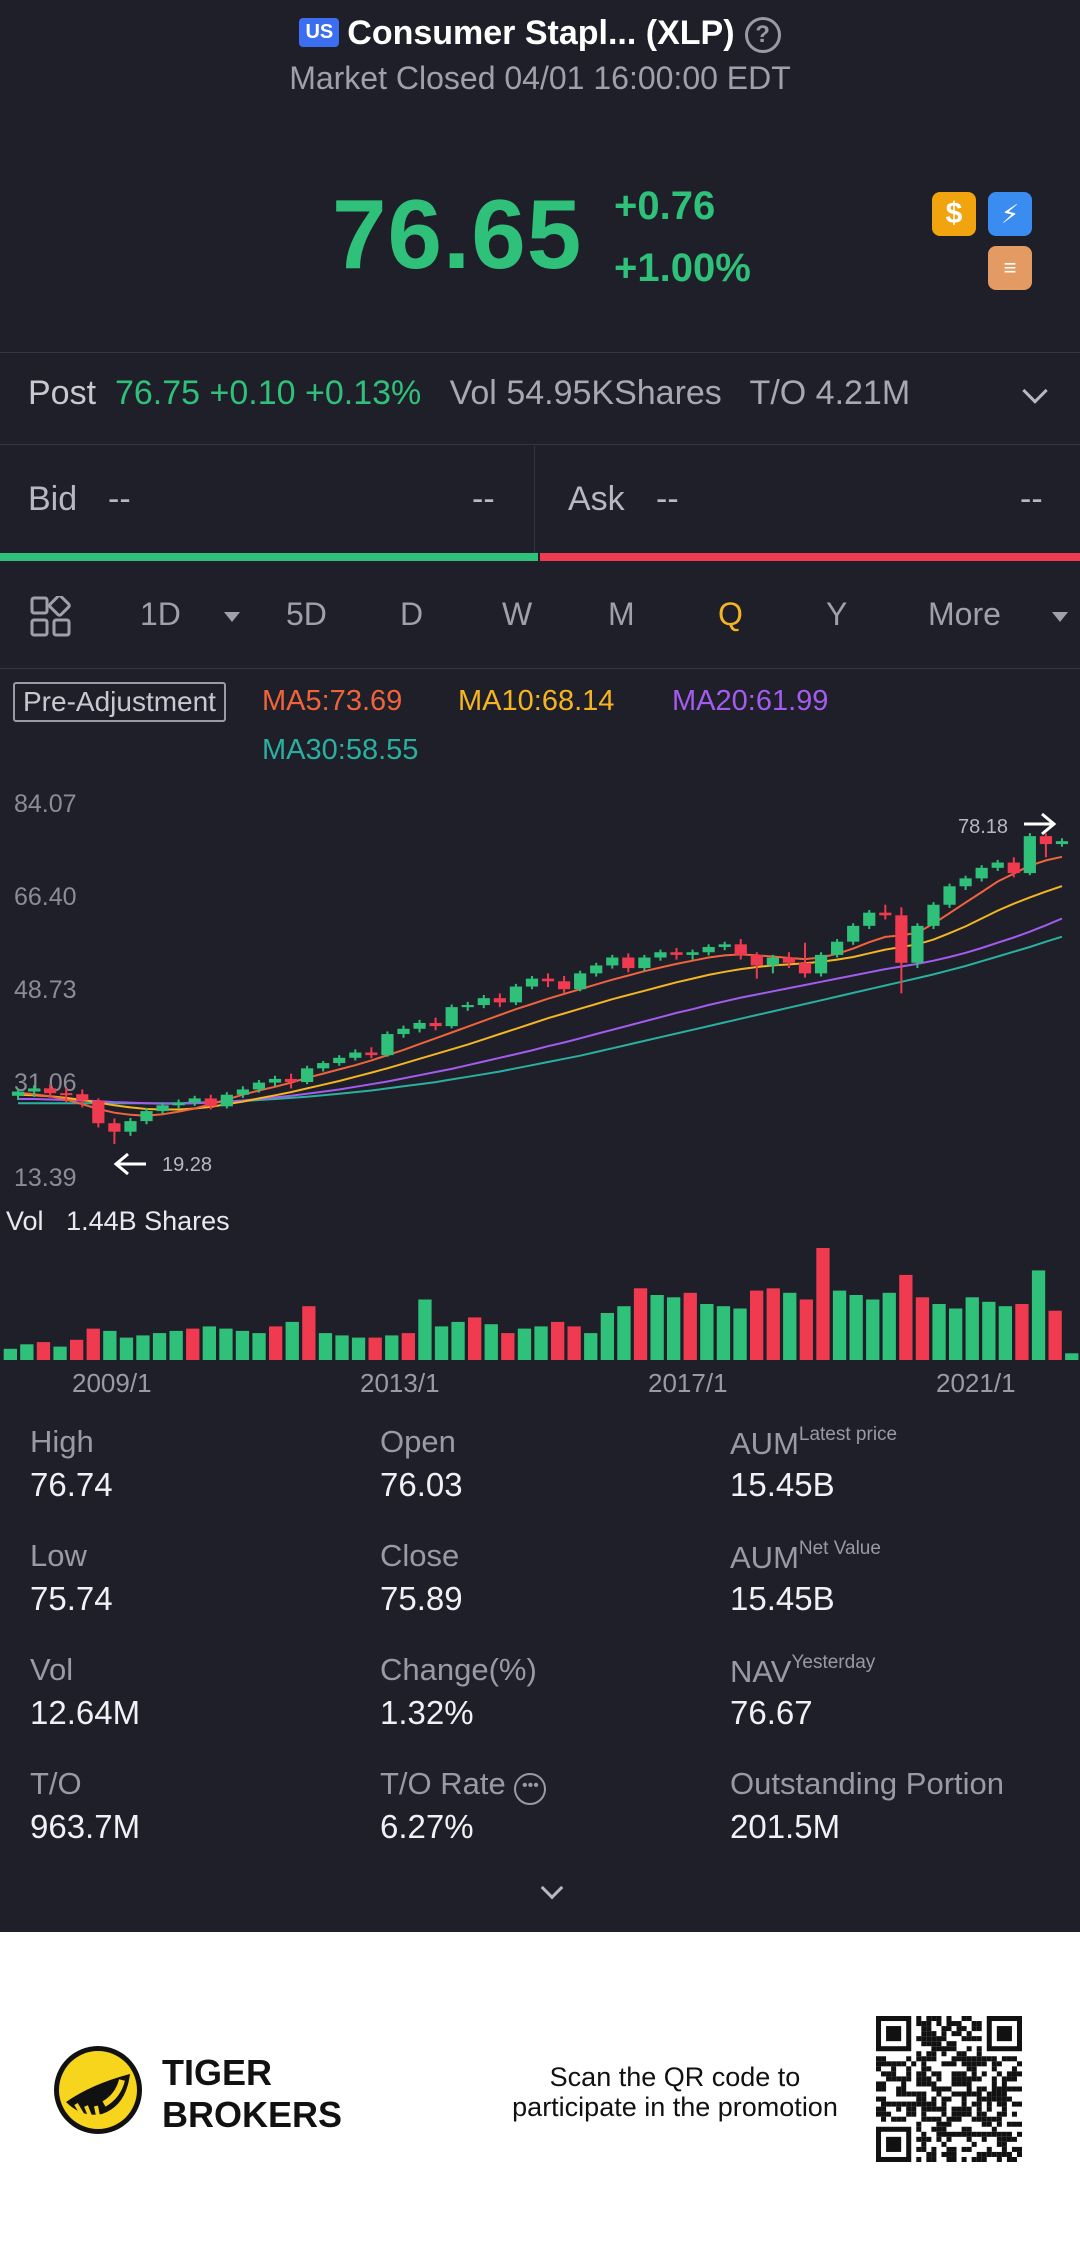 This screenshot has height=2249, width=1080. Describe the element at coordinates (530, 1789) in the screenshot. I see `more-dots-icon: •••` at that location.